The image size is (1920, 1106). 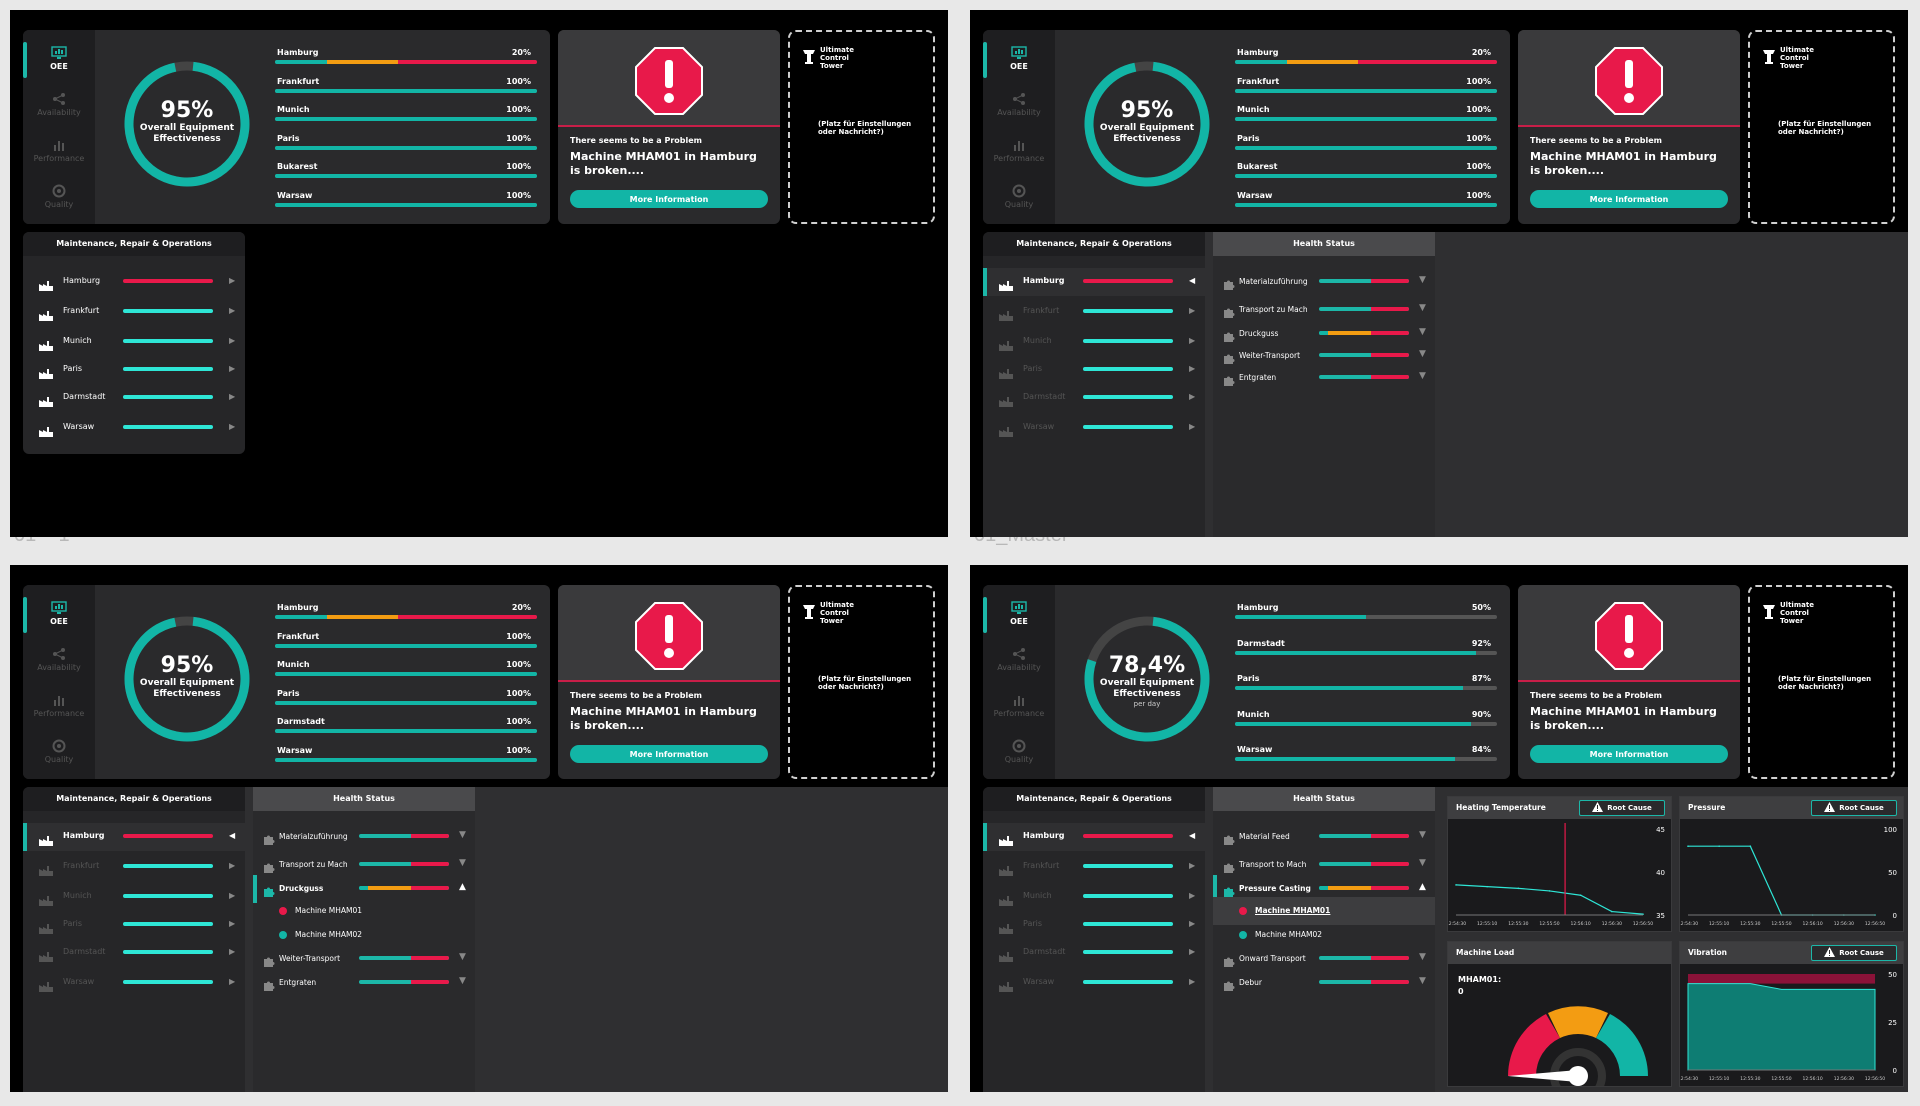 What do you see at coordinates (406, 731) in the screenshot?
I see `site-bar-row: Darmstadt 100%` at bounding box center [406, 731].